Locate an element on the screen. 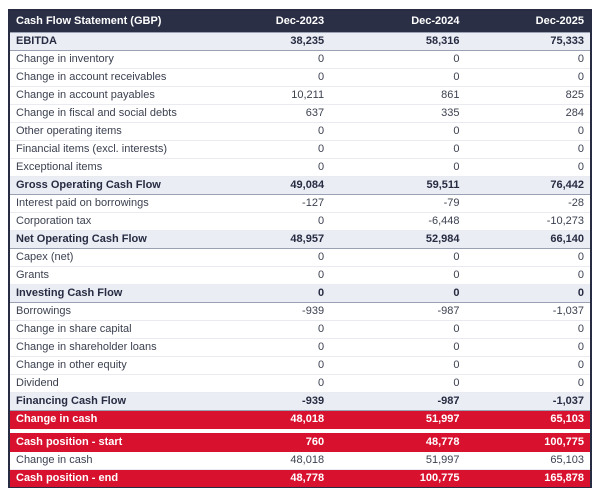 This screenshot has width=600, height=488. table-row: Cash position - end 48,778 100,775 165,878 is located at coordinates (300, 478).